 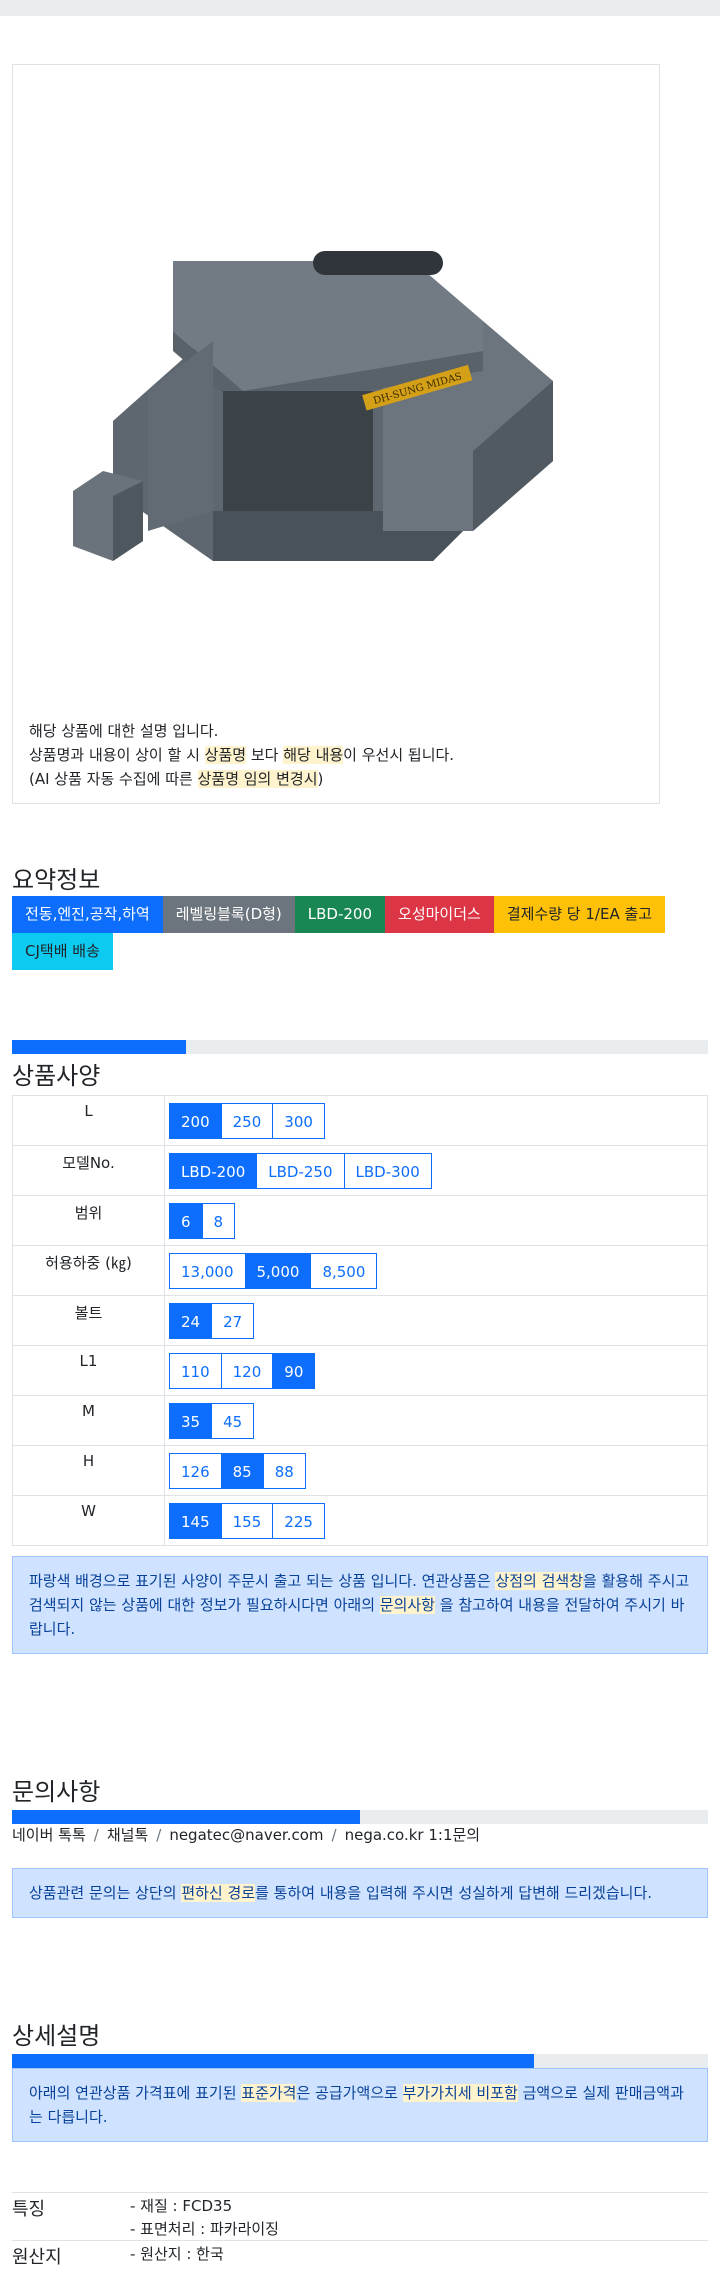 I want to click on spec-option-button: 6, so click(x=186, y=1220).